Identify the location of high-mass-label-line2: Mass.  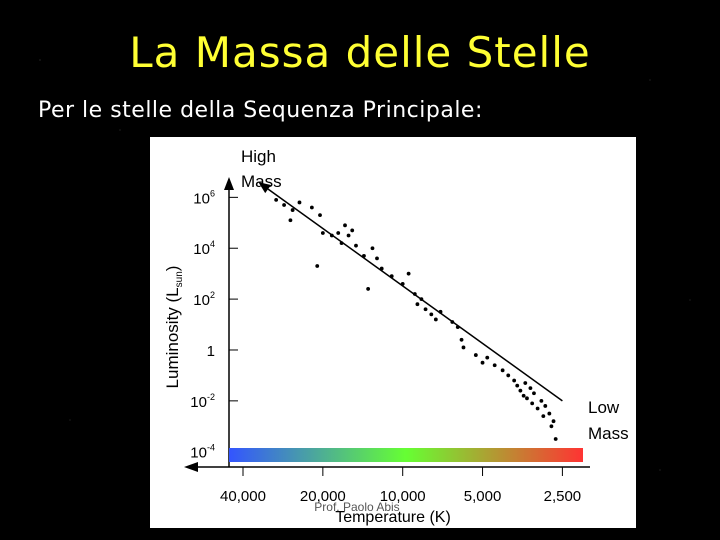
(261, 181).